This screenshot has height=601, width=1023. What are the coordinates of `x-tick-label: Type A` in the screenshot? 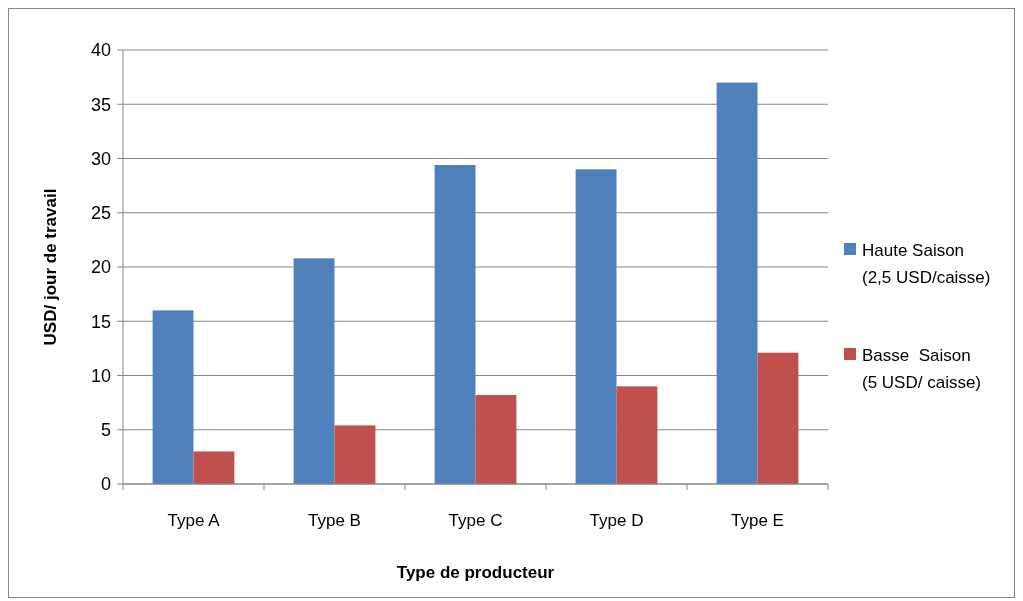 It's located at (194, 520).